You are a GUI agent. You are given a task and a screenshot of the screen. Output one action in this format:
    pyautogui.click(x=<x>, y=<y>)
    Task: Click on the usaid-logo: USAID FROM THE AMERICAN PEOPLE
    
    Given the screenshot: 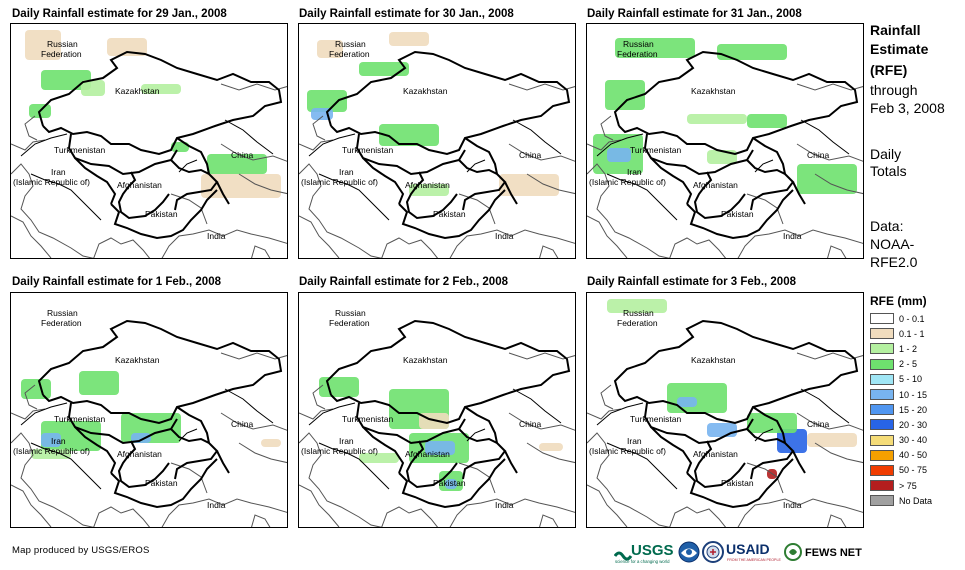 What is the action you would take?
    pyautogui.click(x=754, y=552)
    